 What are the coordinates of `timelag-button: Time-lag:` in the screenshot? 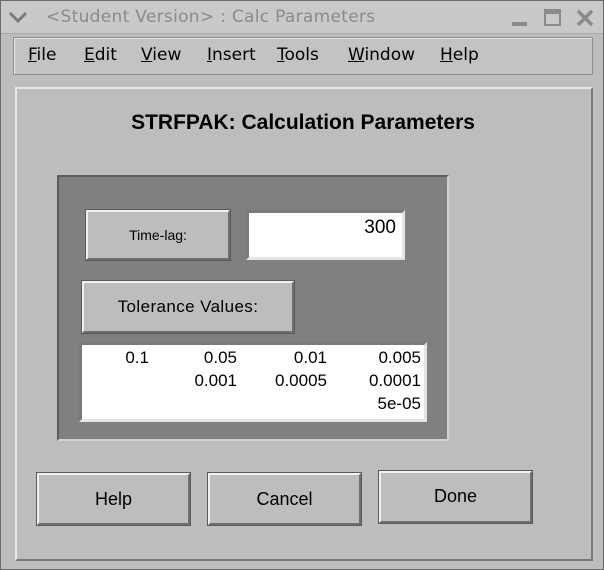 It's located at (158, 235).